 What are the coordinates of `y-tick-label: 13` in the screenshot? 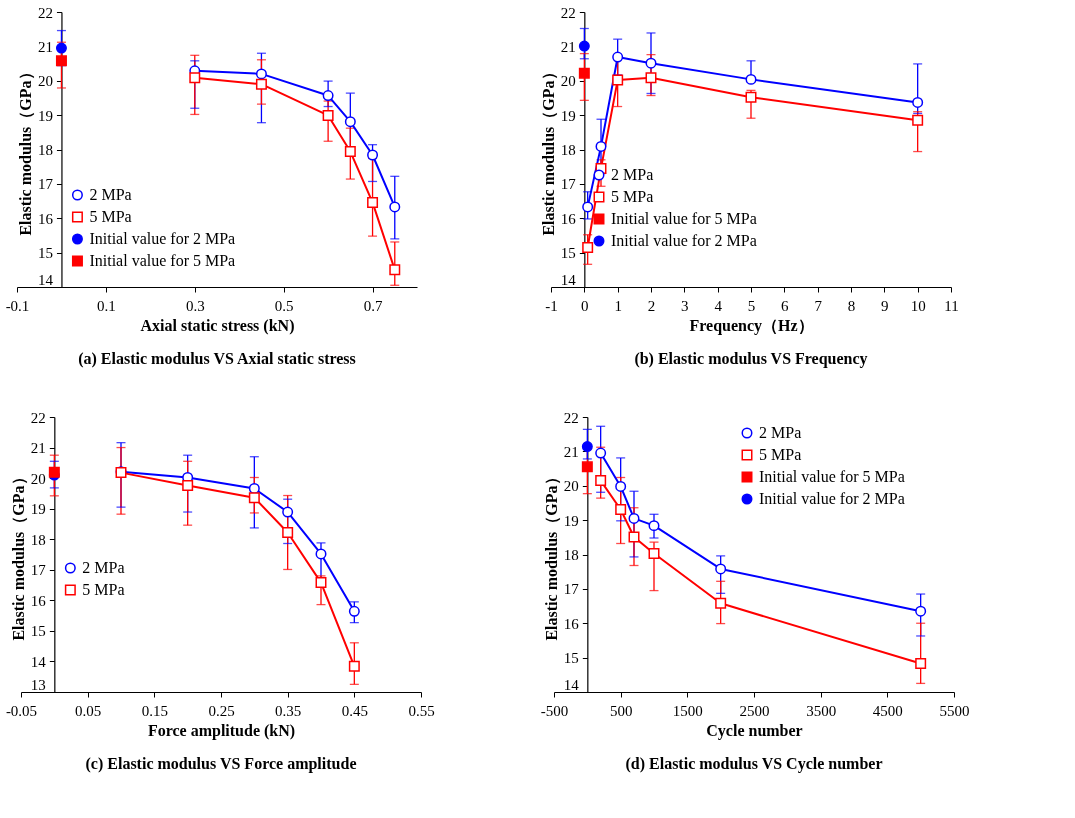 It's located at (38, 684).